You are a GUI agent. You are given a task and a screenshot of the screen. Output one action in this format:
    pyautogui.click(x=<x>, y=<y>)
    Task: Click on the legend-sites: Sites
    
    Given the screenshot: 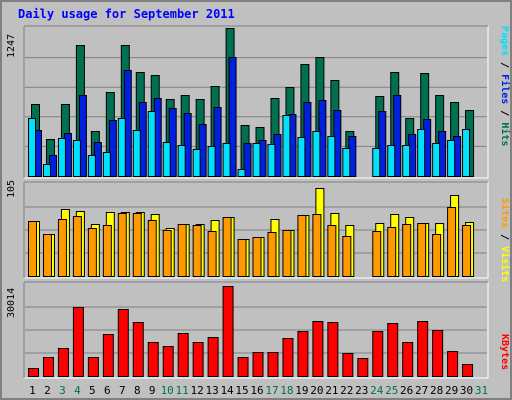 What is the action you would take?
    pyautogui.click(x=504, y=213)
    